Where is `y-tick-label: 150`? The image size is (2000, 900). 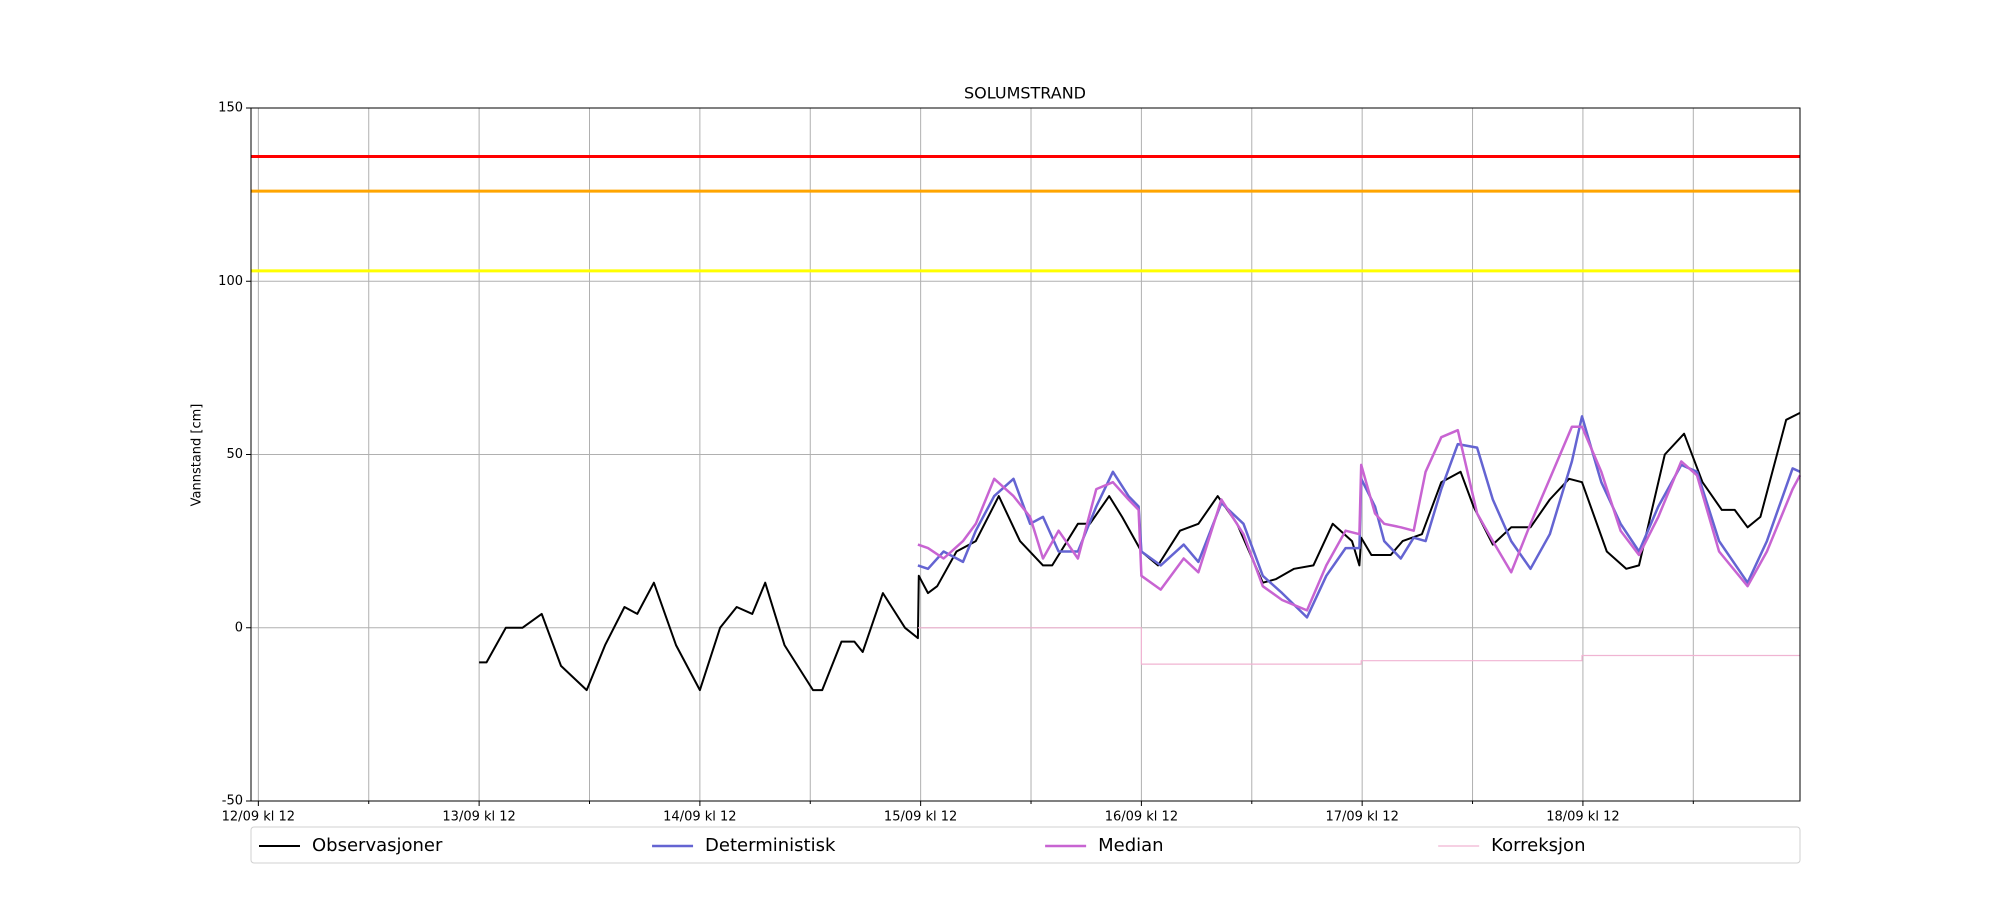
y-tick-label: 150 is located at coordinates (230, 108).